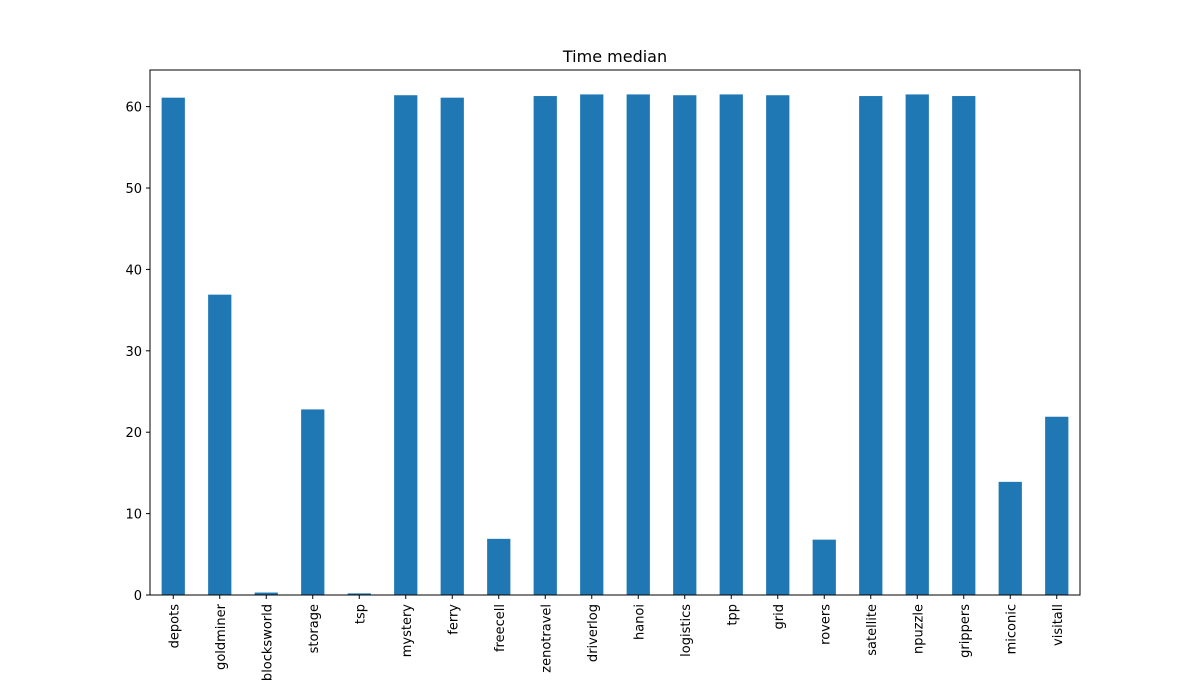 The height and width of the screenshot is (700, 1200). I want to click on bar-tsp, so click(359, 594).